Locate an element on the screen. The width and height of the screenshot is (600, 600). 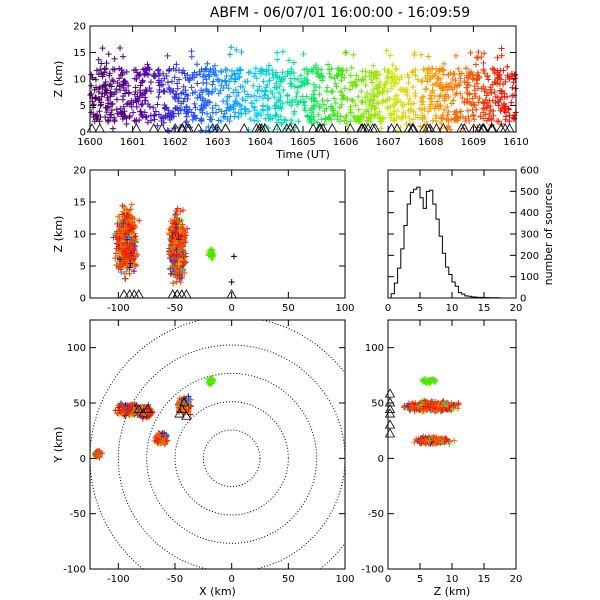
x-tick-label: -100 is located at coordinates (118, 308).